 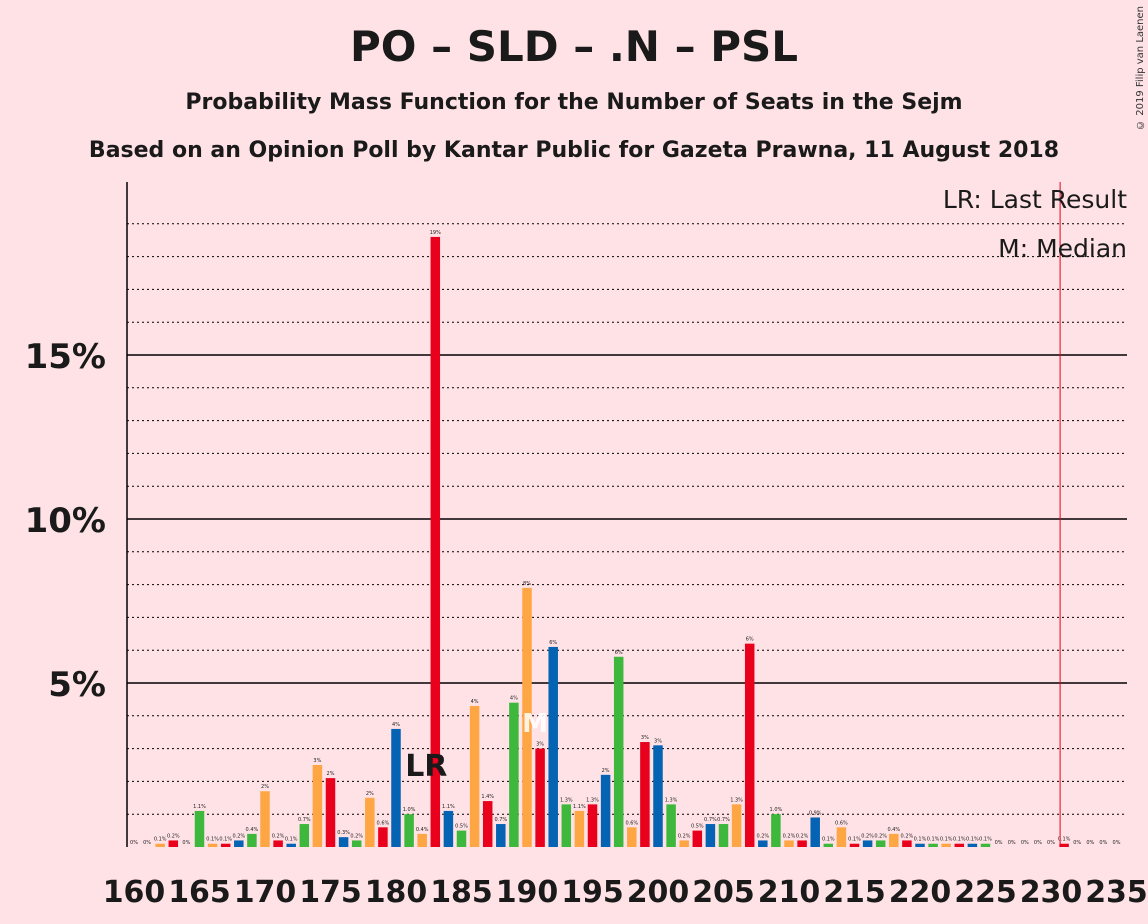 What do you see at coordinates (592, 892) in the screenshot?
I see `x-tick-label: 195` at bounding box center [592, 892].